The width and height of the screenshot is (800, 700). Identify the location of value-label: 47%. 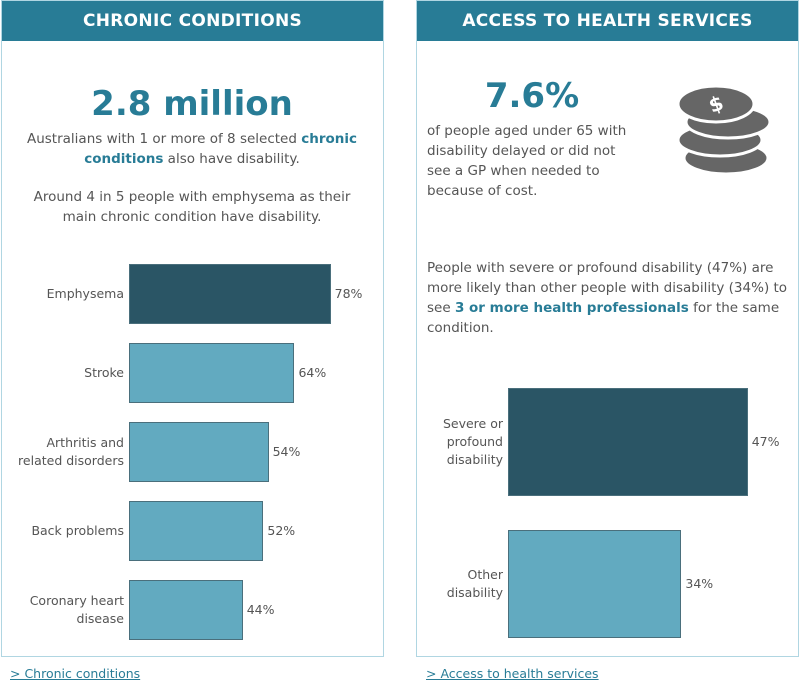
(765, 441).